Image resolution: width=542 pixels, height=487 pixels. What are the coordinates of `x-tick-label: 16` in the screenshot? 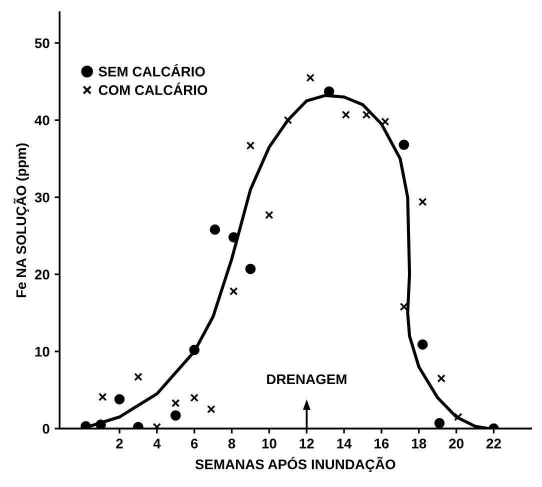 It's located at (381, 443).